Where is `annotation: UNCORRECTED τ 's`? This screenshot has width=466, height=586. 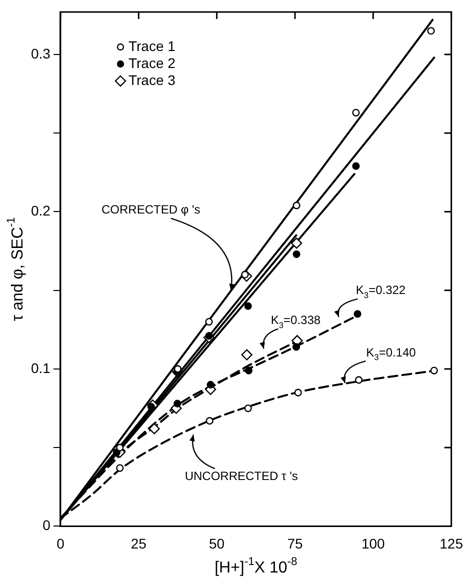
annotation: UNCORRECTED τ 's is located at coordinates (241, 475).